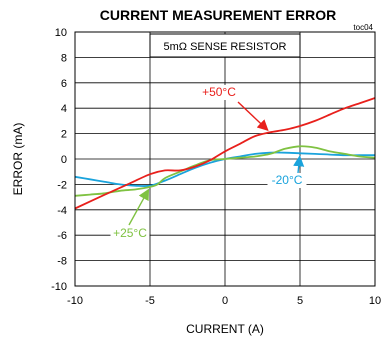  Describe the element at coordinates (62, 262) in the screenshot. I see `y-tick-label: -8` at that location.